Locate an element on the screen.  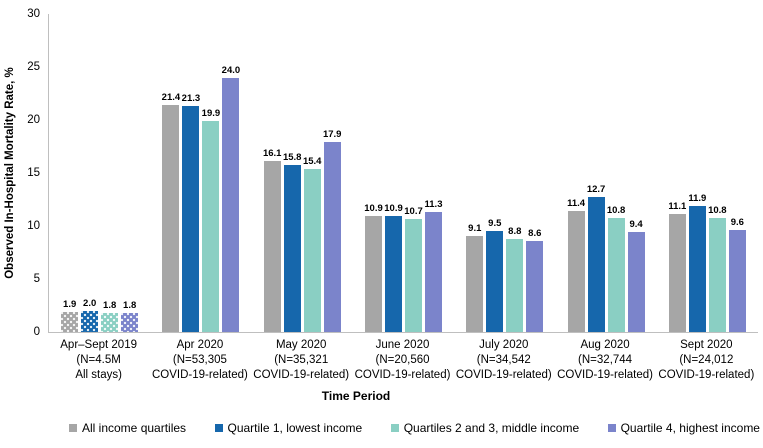
x-tick-label-line: (N=34,542 is located at coordinates (503, 360).